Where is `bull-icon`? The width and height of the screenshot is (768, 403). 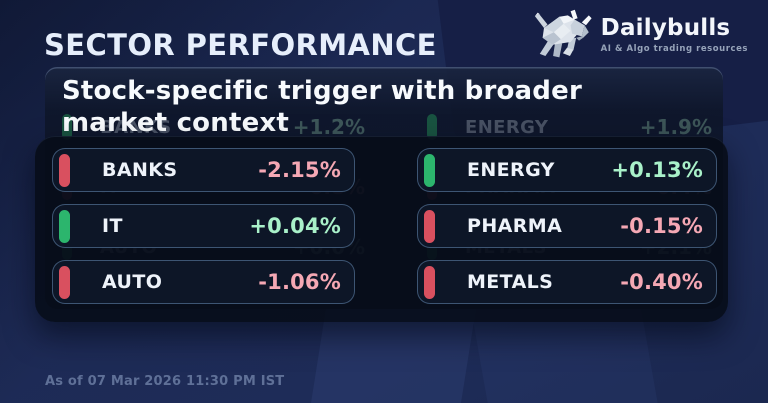
bull-icon is located at coordinates (565, 35).